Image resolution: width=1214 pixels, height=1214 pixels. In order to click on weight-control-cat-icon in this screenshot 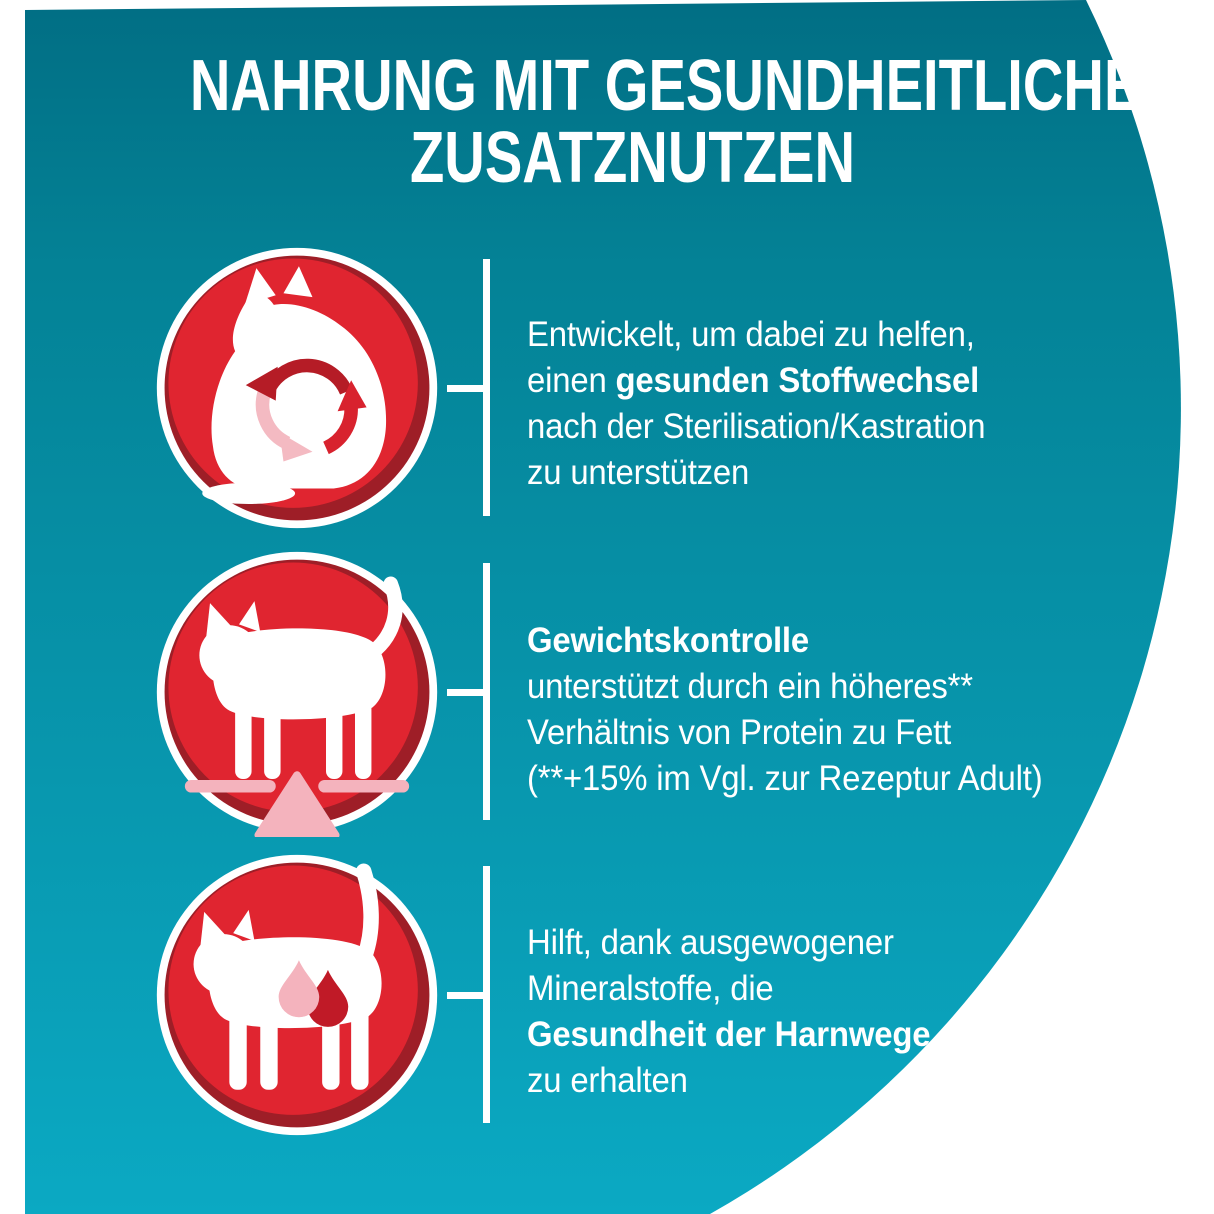, I will do `click(297, 692)`.